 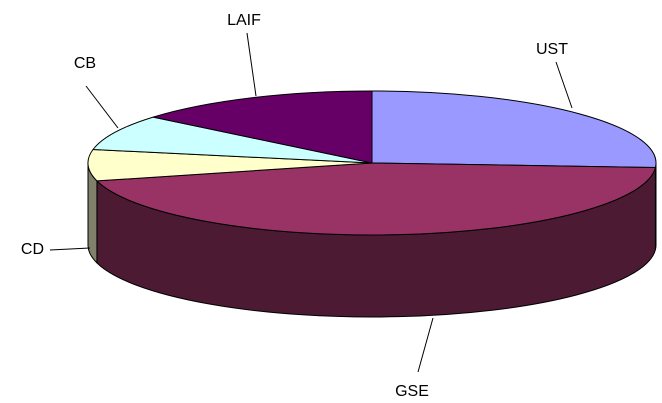 What do you see at coordinates (552, 49) in the screenshot?
I see `slice-label-ust: UST` at bounding box center [552, 49].